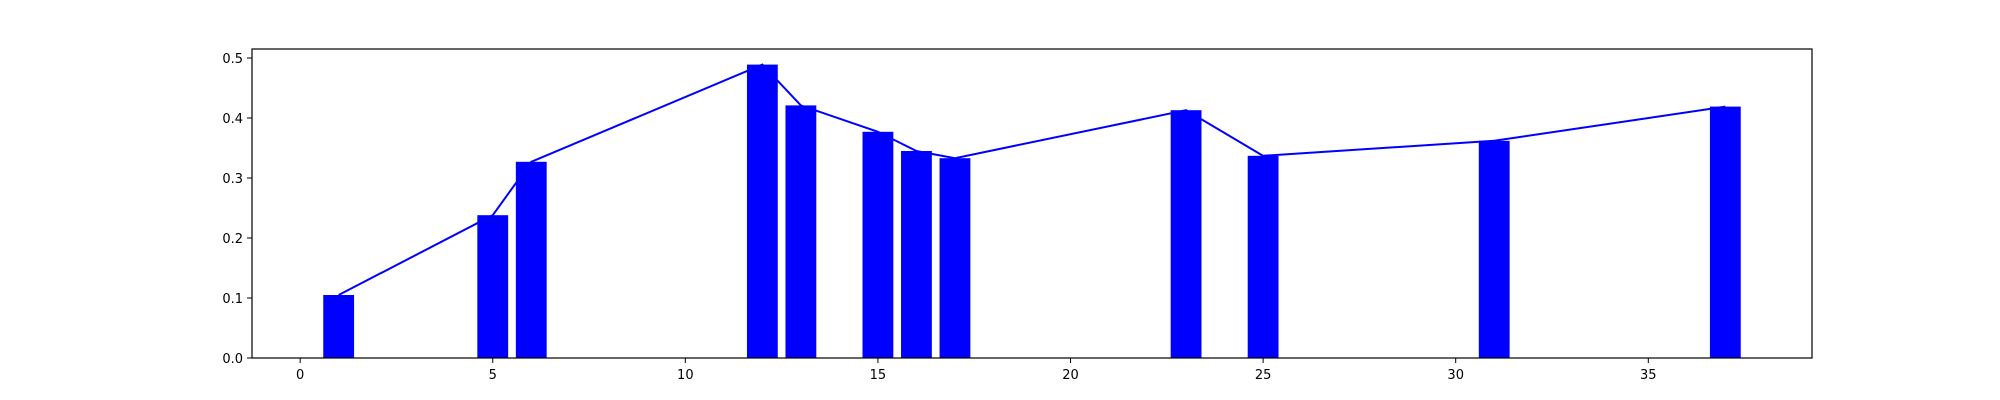 This screenshot has height=400, width=2000. Describe the element at coordinates (976, 370) in the screenshot. I see `x-axis: 0 5 10 15 20 25 30 35` at that location.